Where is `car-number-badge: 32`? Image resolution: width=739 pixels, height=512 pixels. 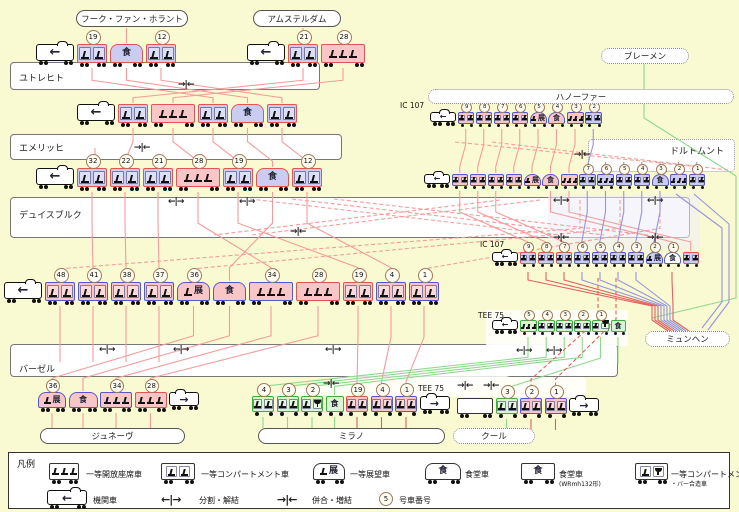
car-number-badge: 32 is located at coordinates (93, 161).